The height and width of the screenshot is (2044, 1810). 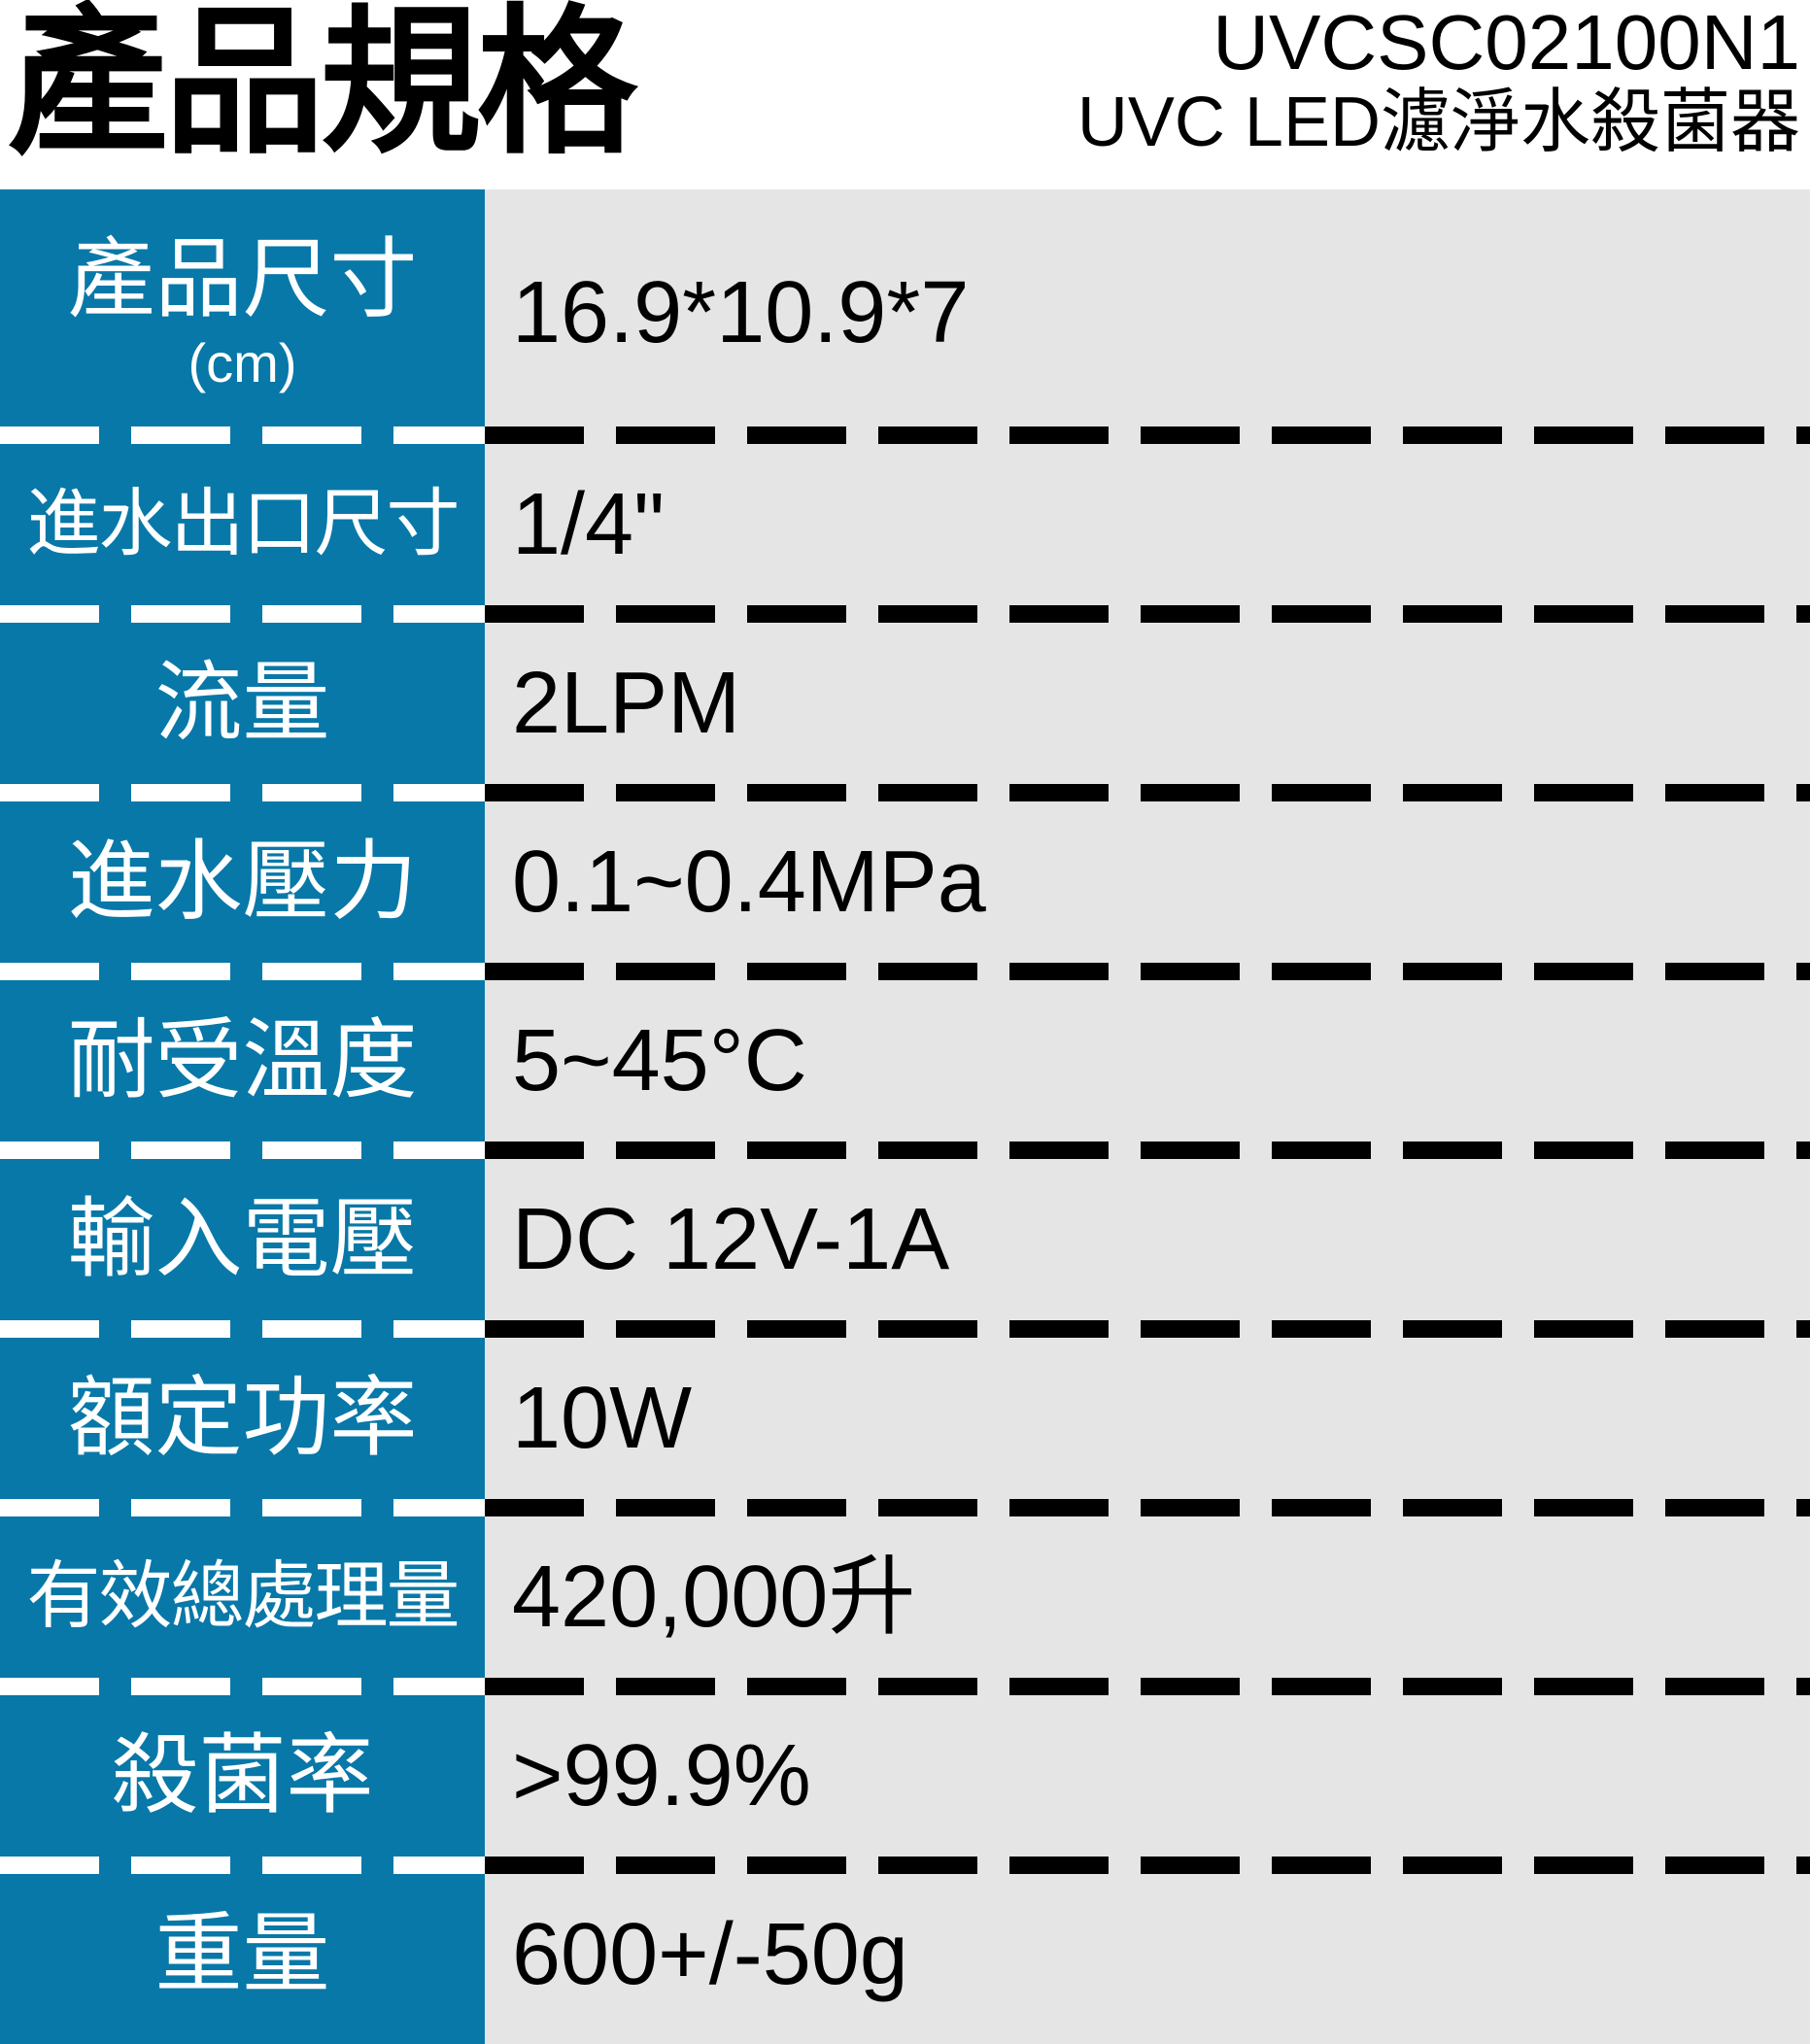 What do you see at coordinates (322, 86) in the screenshot?
I see `page-title: 產品規格` at bounding box center [322, 86].